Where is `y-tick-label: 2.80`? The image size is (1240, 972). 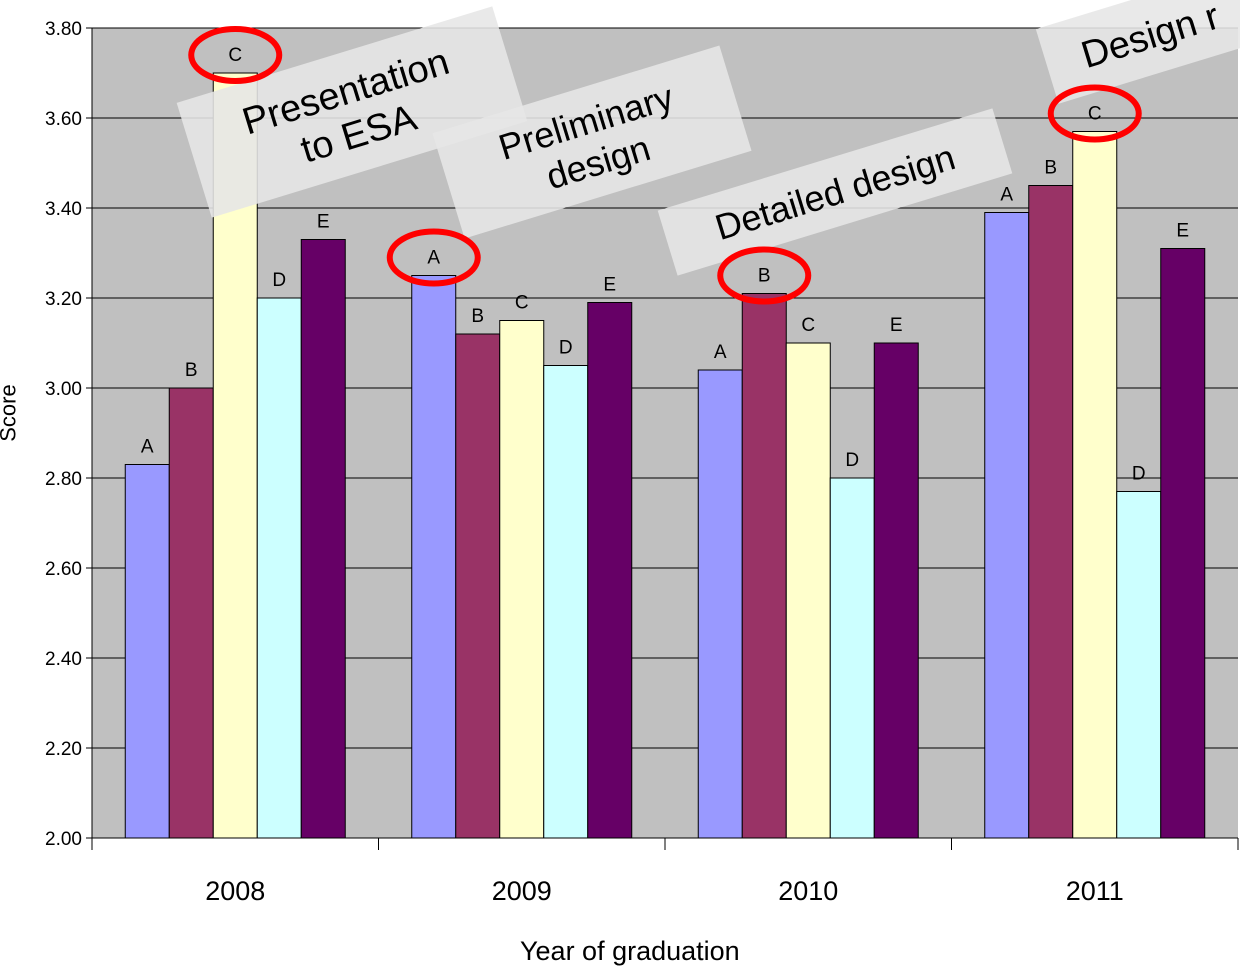 y-tick-label: 2.80 is located at coordinates (63, 479).